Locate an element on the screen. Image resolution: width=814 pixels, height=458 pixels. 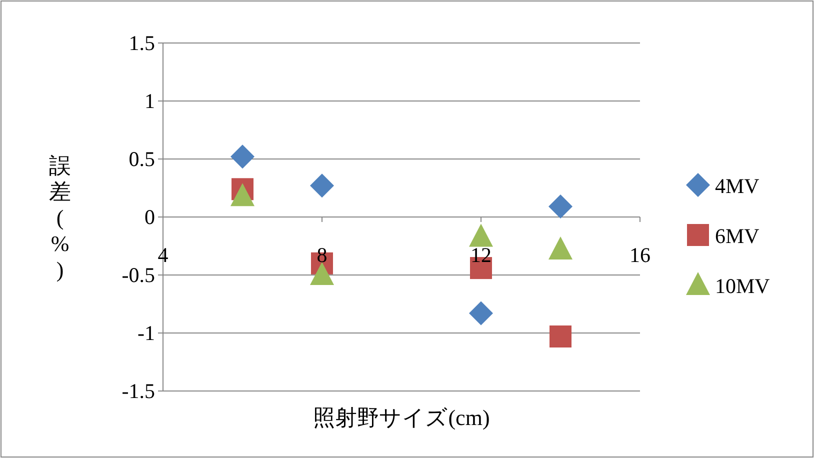
y-tick-label: 0.5 is located at coordinates (141, 159).